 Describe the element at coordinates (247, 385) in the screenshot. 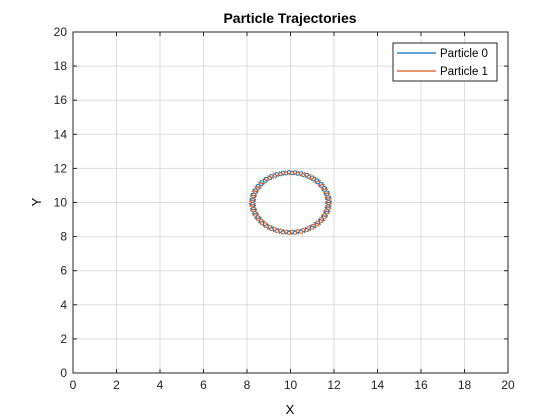

I see `x-tick-label: 8` at that location.